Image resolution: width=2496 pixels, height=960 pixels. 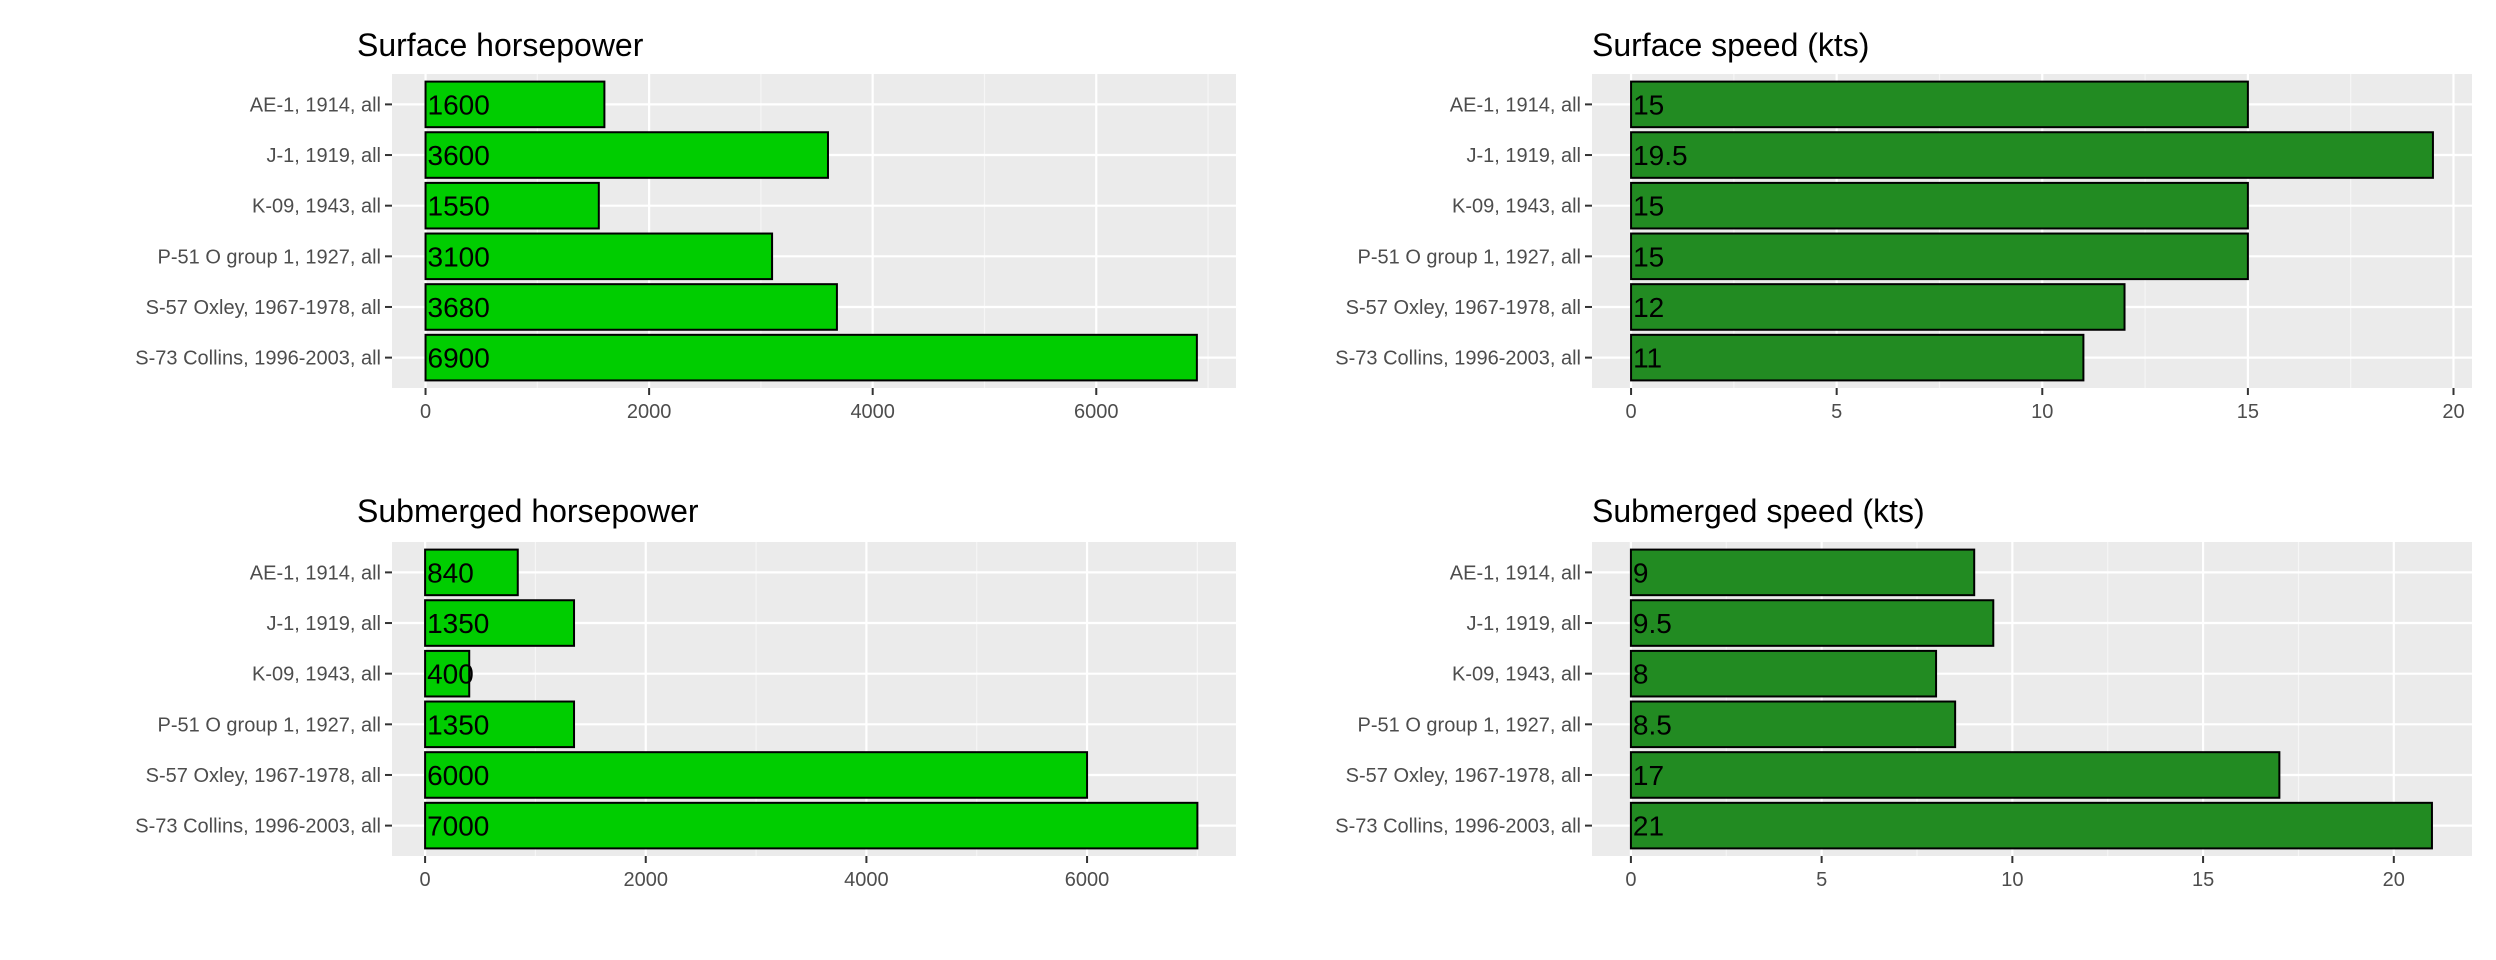 I want to click on bar-value-label: 11, so click(x=1647, y=358).